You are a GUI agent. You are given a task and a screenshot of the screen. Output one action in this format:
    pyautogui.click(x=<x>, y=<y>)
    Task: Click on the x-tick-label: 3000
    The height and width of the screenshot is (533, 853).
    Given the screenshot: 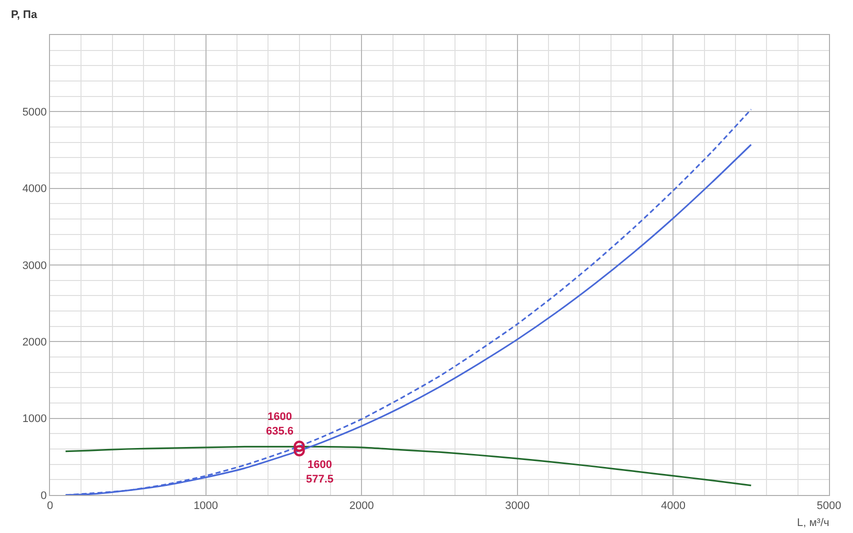 What is the action you would take?
    pyautogui.click(x=517, y=506)
    